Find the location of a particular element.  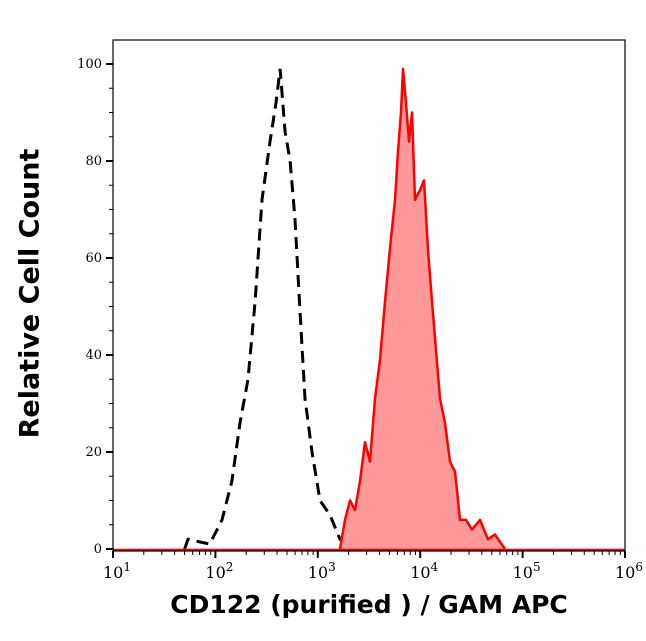

x-tick-exponent: 6 is located at coordinates (639, 567).